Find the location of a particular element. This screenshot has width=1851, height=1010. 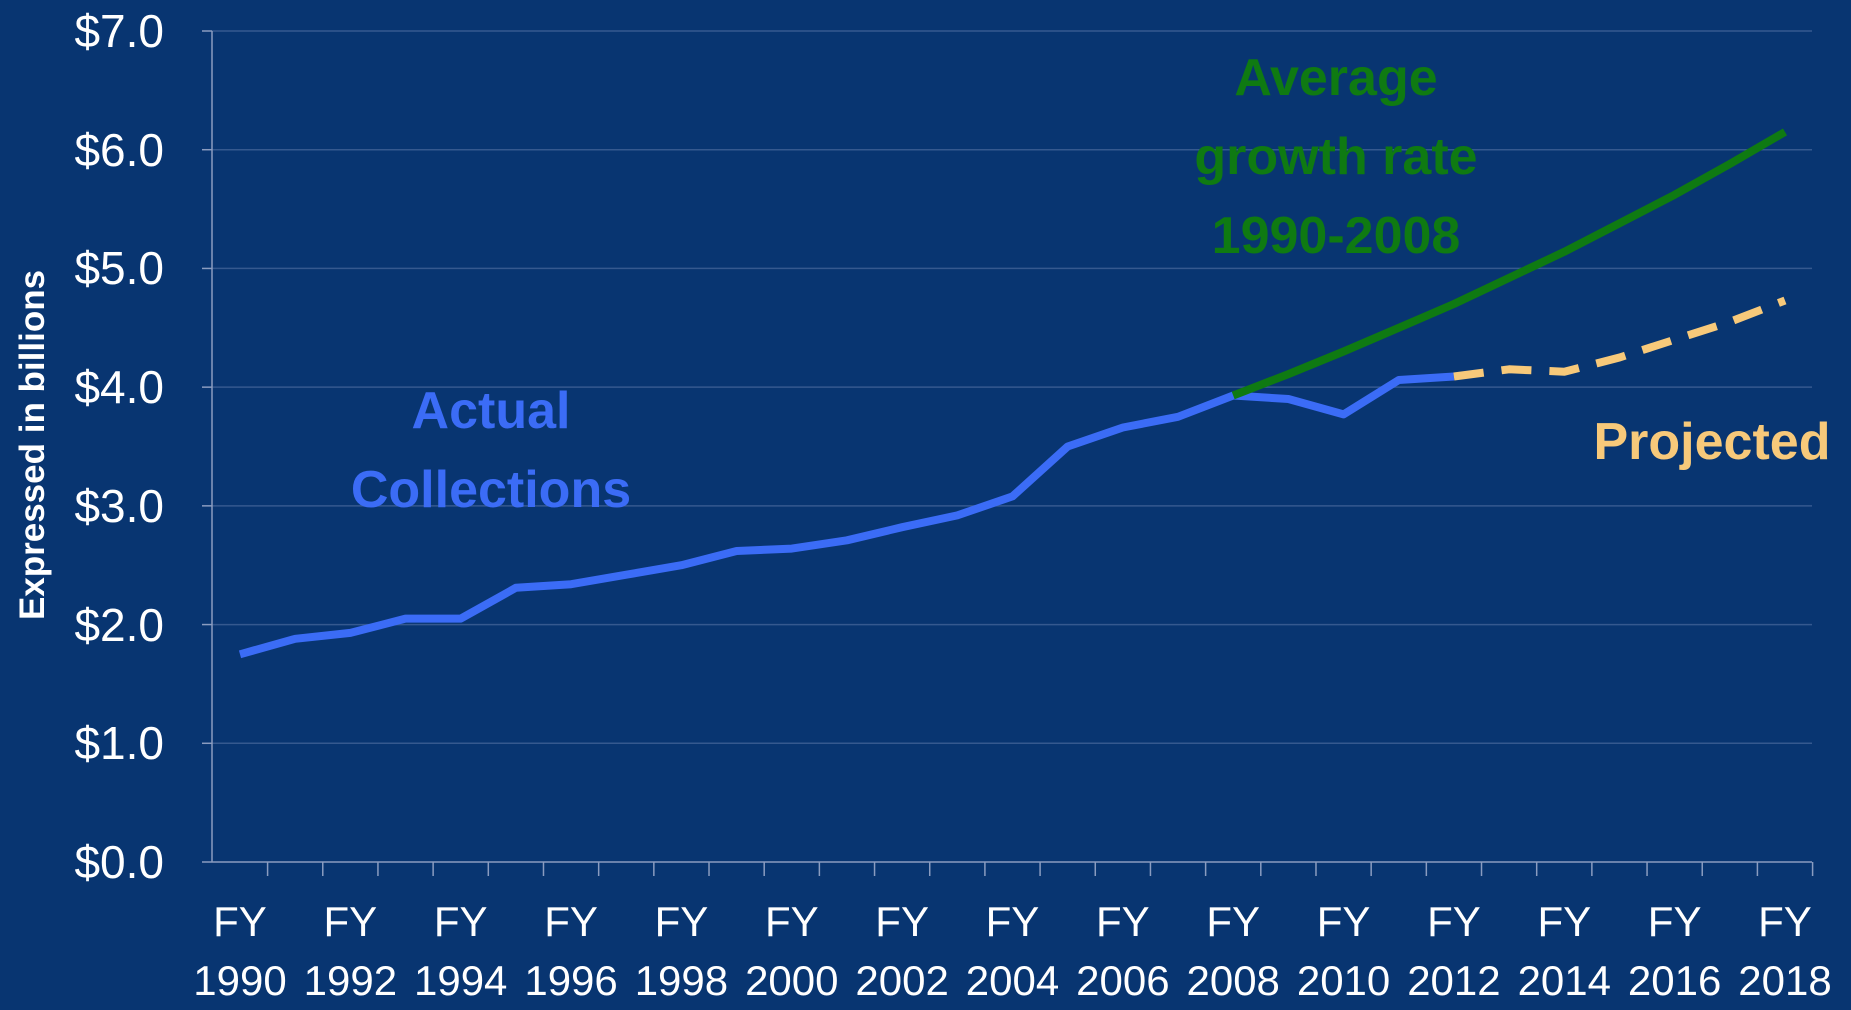

series-annotation: Projected is located at coordinates (1712, 442).